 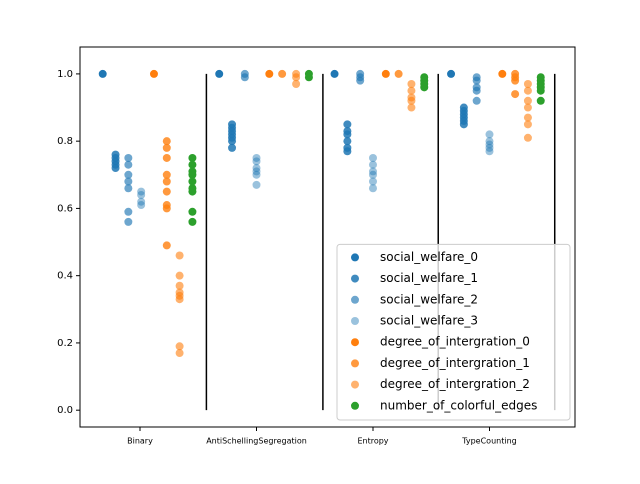 What do you see at coordinates (372, 441) in the screenshot?
I see `x-tick-label: Entropy` at bounding box center [372, 441].